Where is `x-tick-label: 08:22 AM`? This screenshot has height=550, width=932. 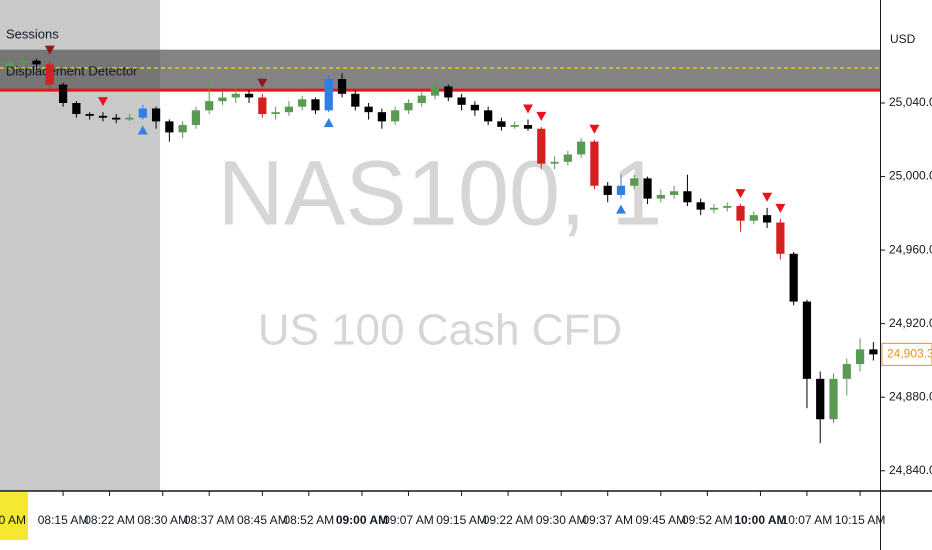
x-tick-label: 08:22 AM is located at coordinates (109, 520).